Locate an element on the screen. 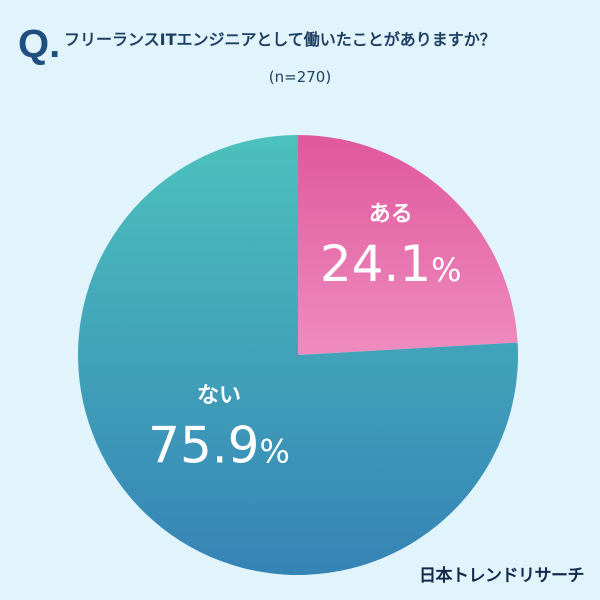 The image size is (600, 600). brand-logo-text: 日本トレンドリサーチ is located at coordinates (502, 576).